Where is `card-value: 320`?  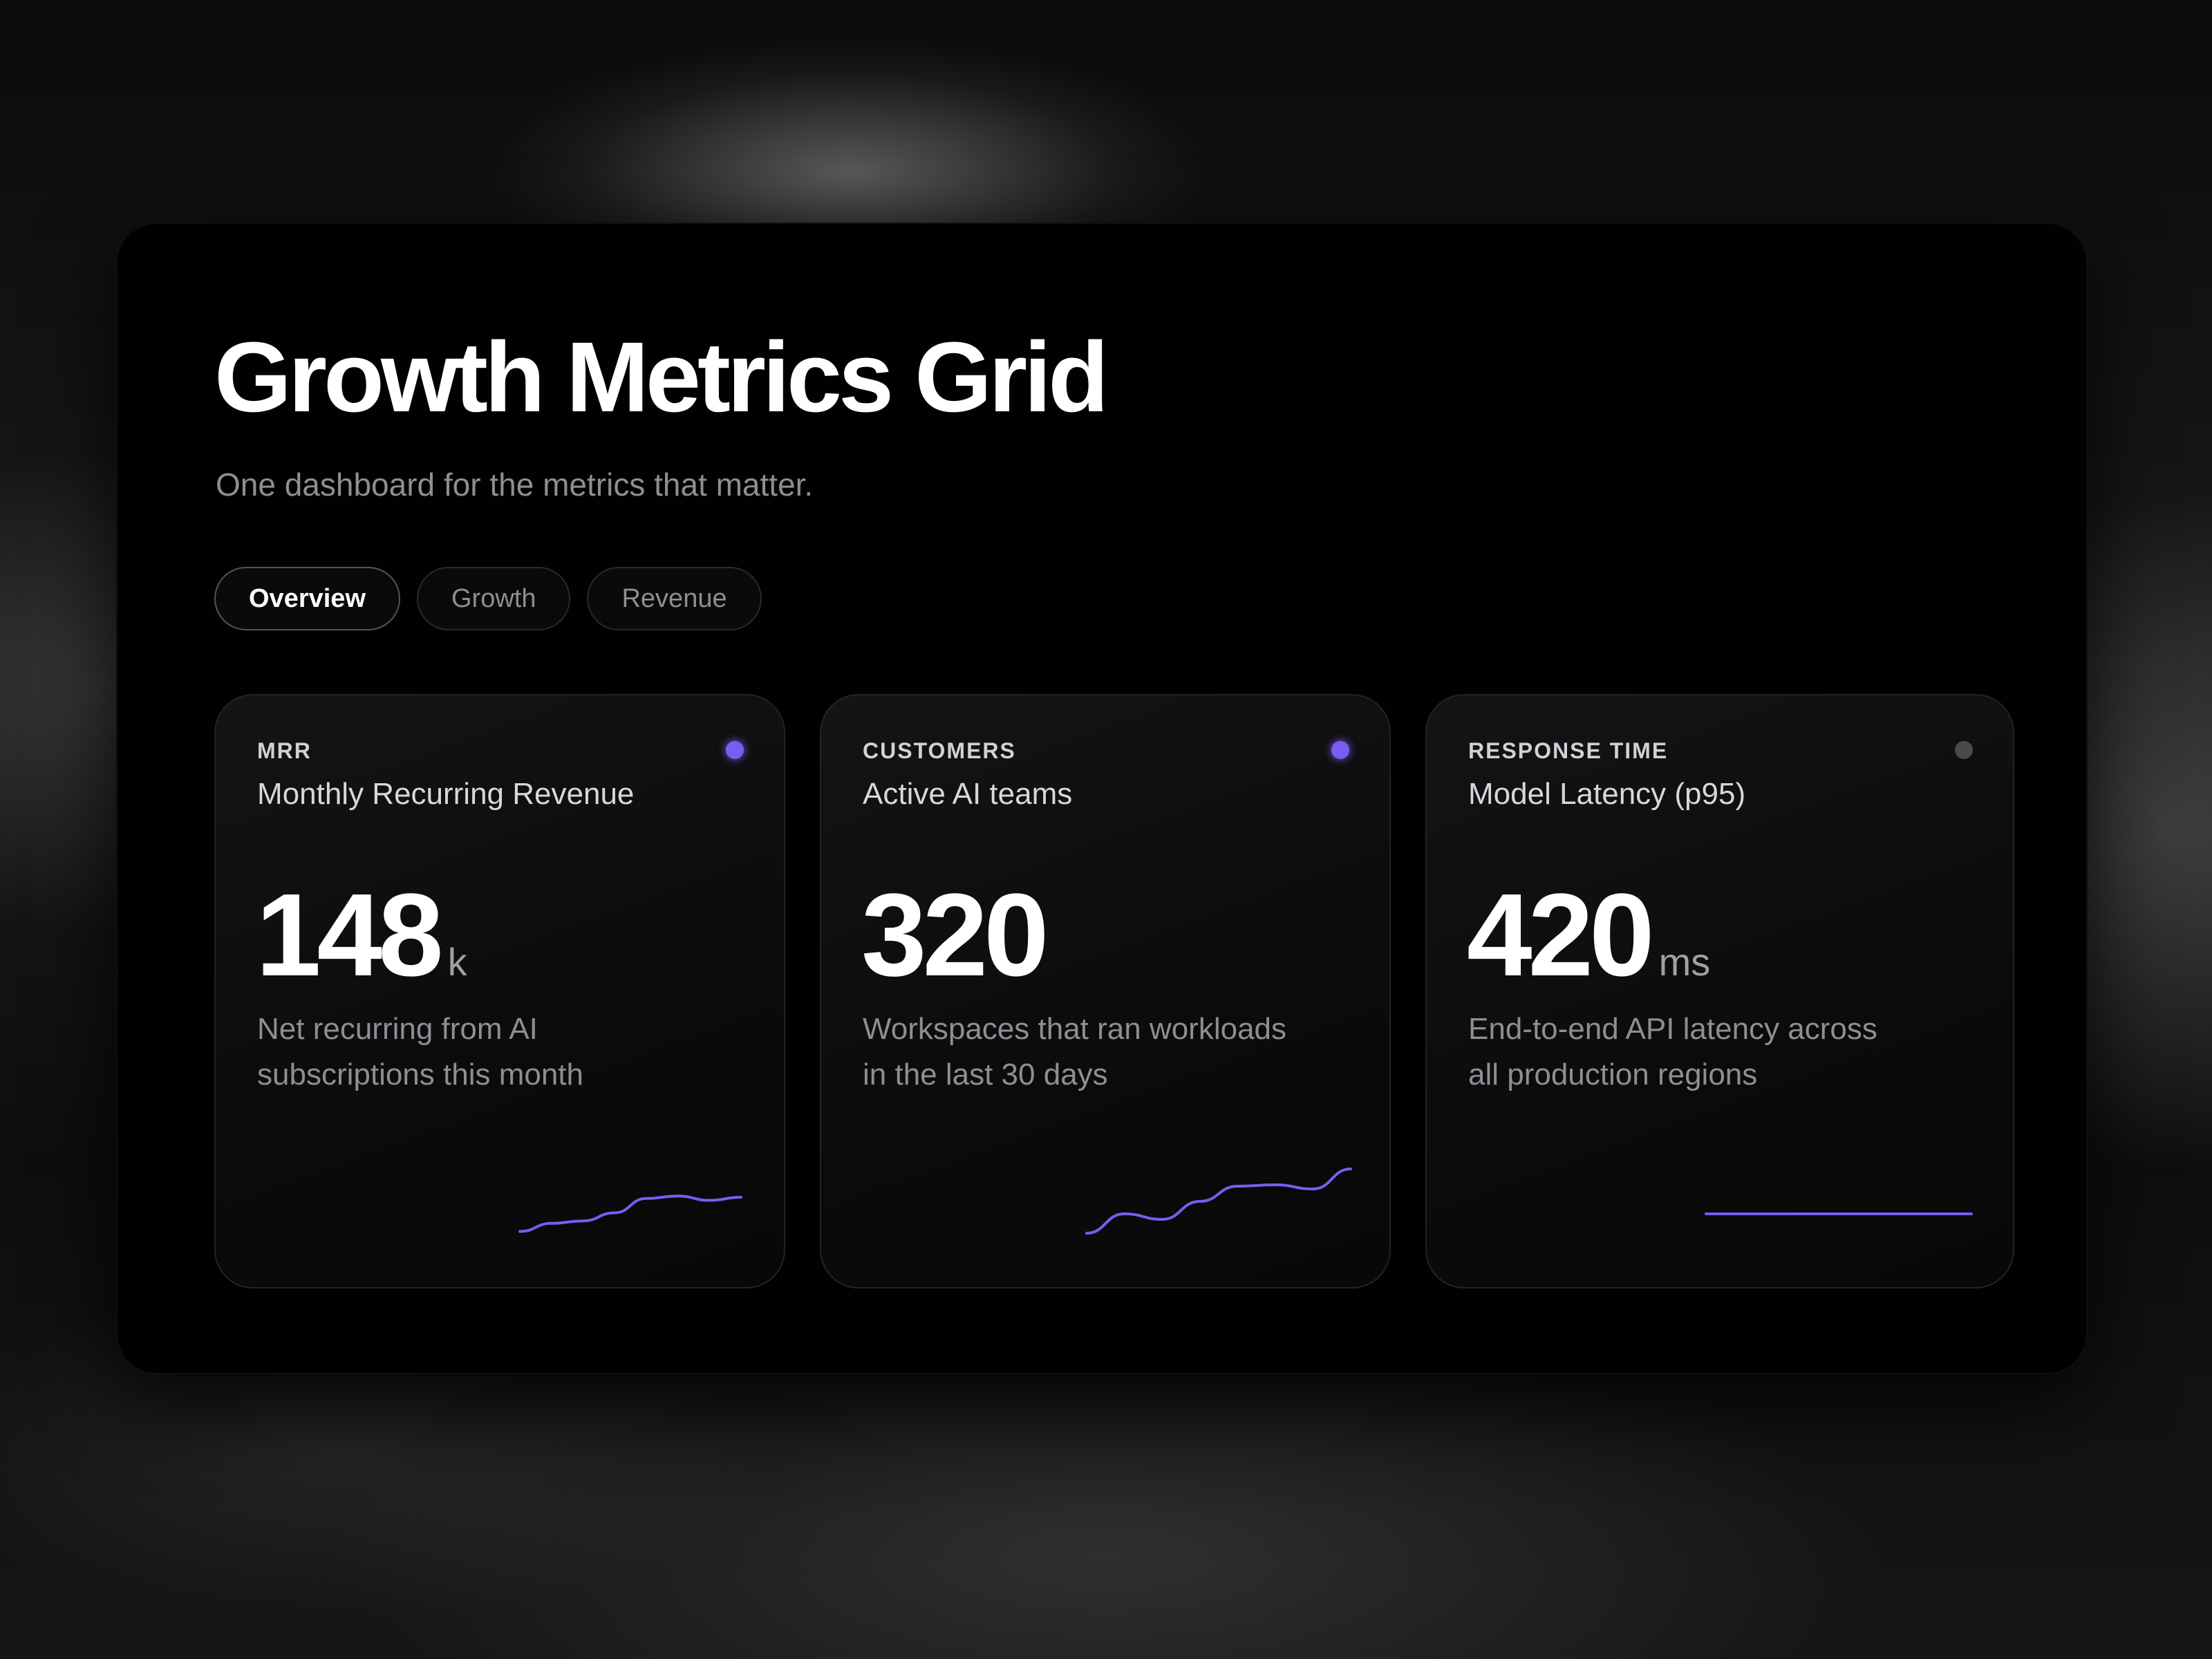 card-value: 320 is located at coordinates (957, 936).